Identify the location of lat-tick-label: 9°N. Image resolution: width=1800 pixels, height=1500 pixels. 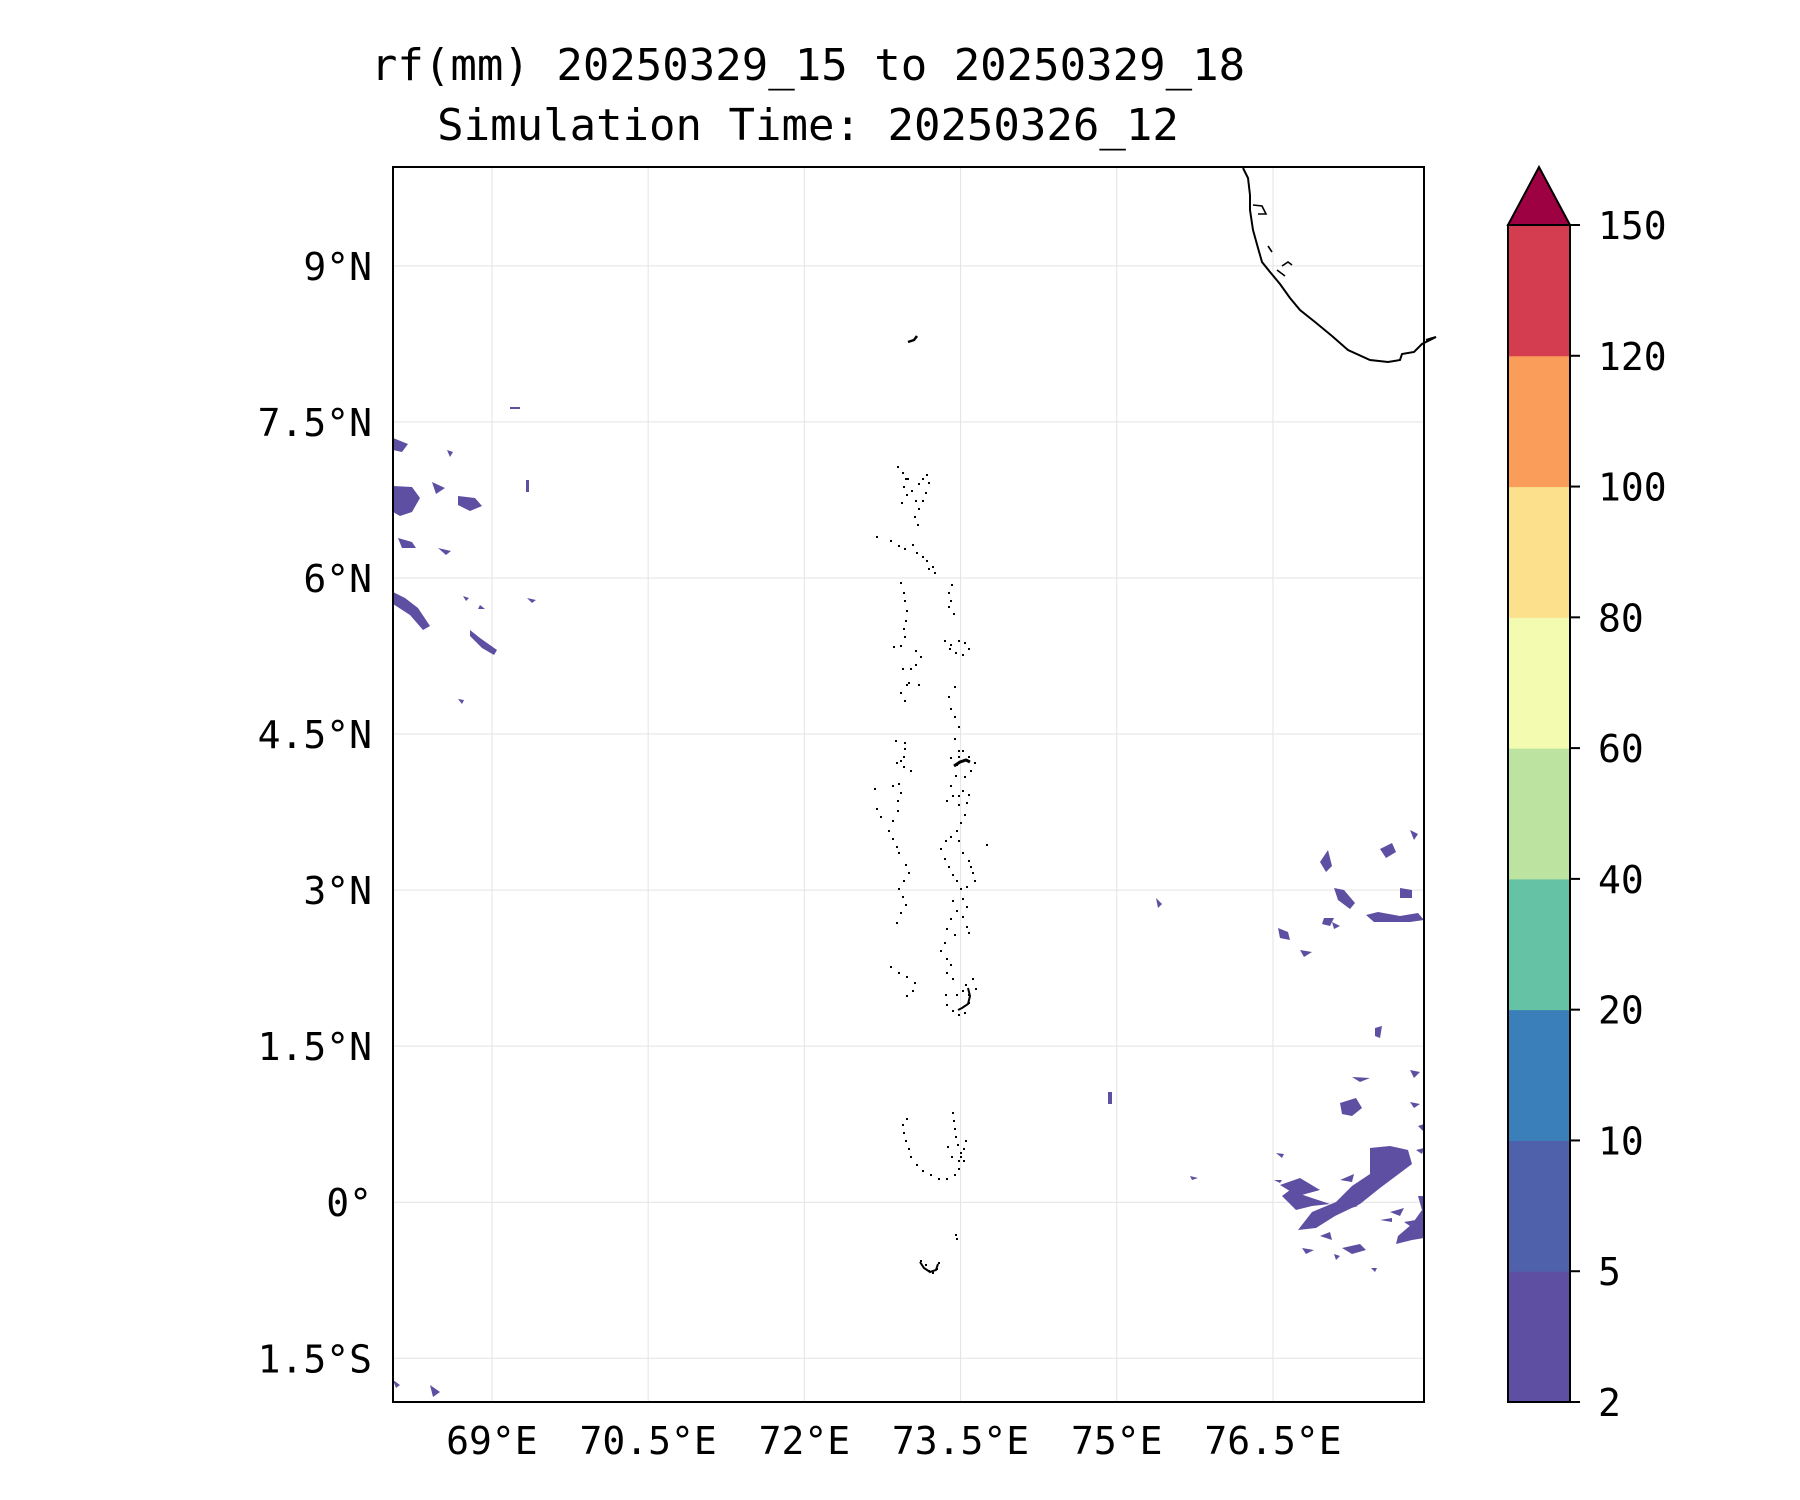
(337, 267).